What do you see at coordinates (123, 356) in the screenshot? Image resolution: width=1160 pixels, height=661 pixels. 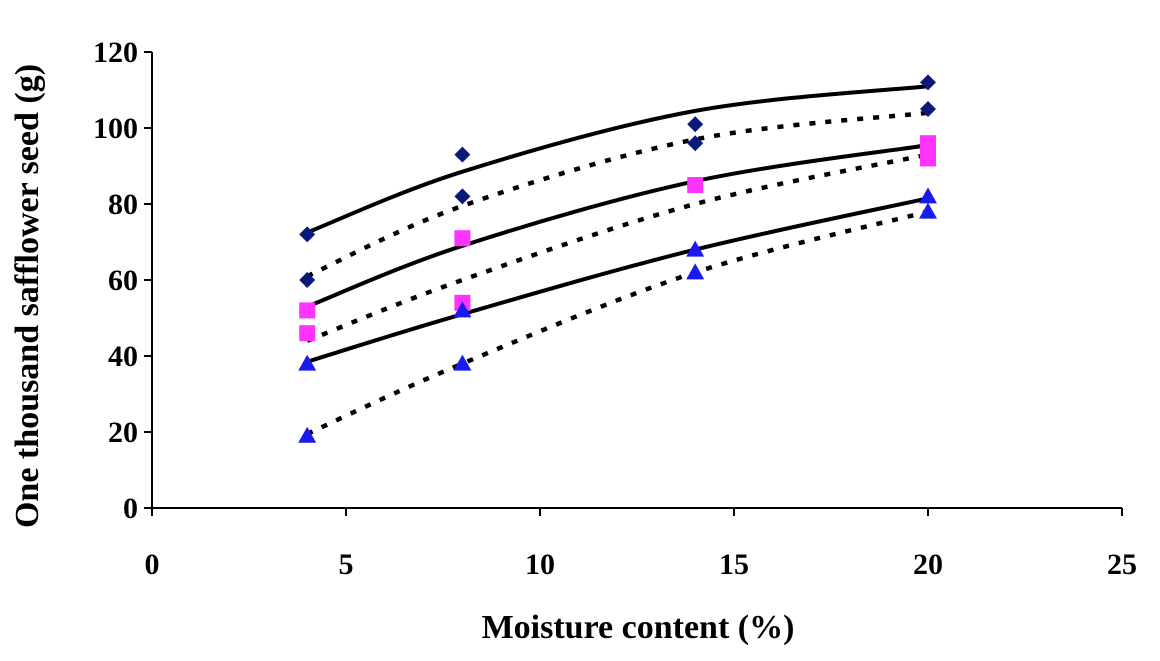 I see `y-tick-label: 40` at bounding box center [123, 356].